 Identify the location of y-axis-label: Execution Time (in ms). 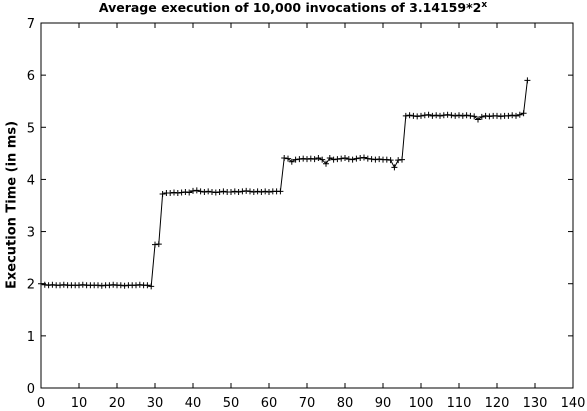
(12, 205).